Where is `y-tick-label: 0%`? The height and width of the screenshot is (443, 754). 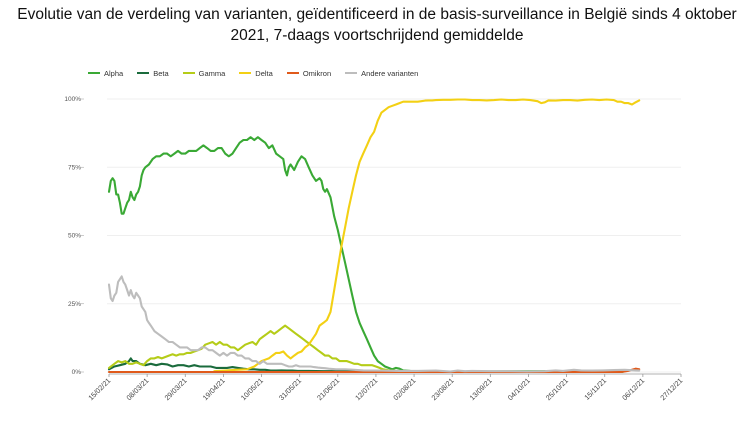 y-tick-label: 0% is located at coordinates (77, 372).